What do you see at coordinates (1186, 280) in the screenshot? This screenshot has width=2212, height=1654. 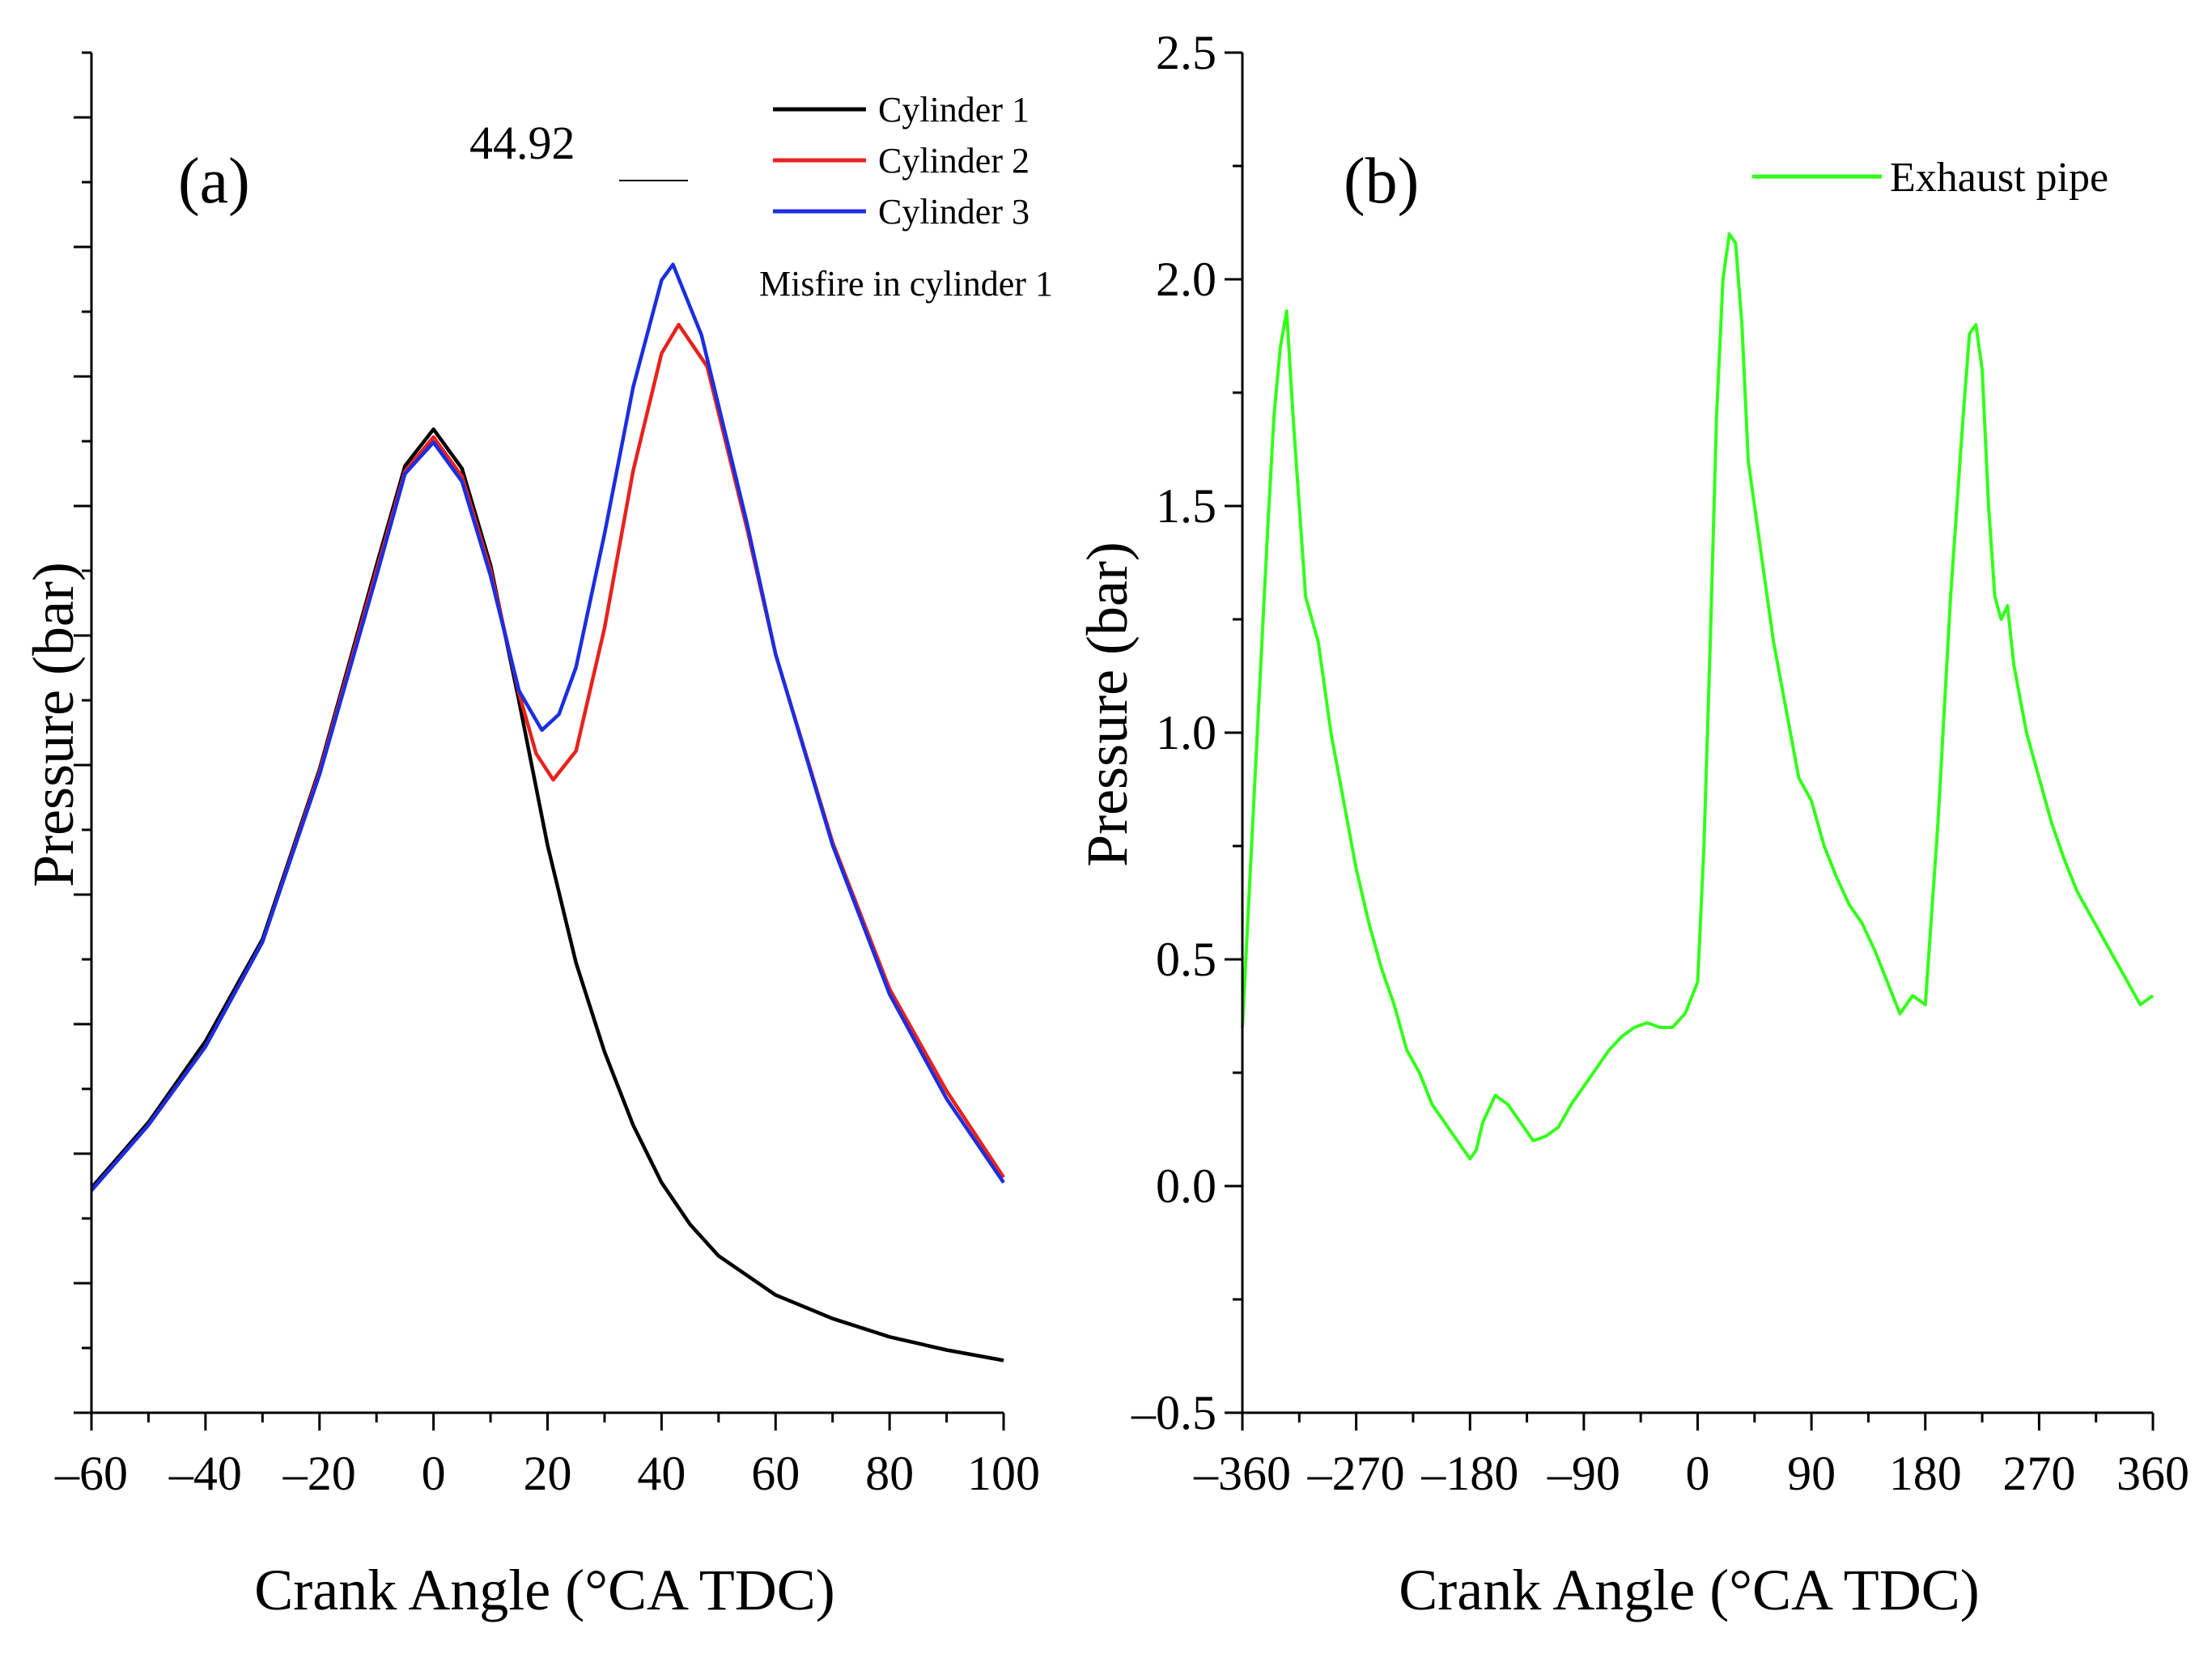 I see `y-tick-label: 2.0` at bounding box center [1186, 280].